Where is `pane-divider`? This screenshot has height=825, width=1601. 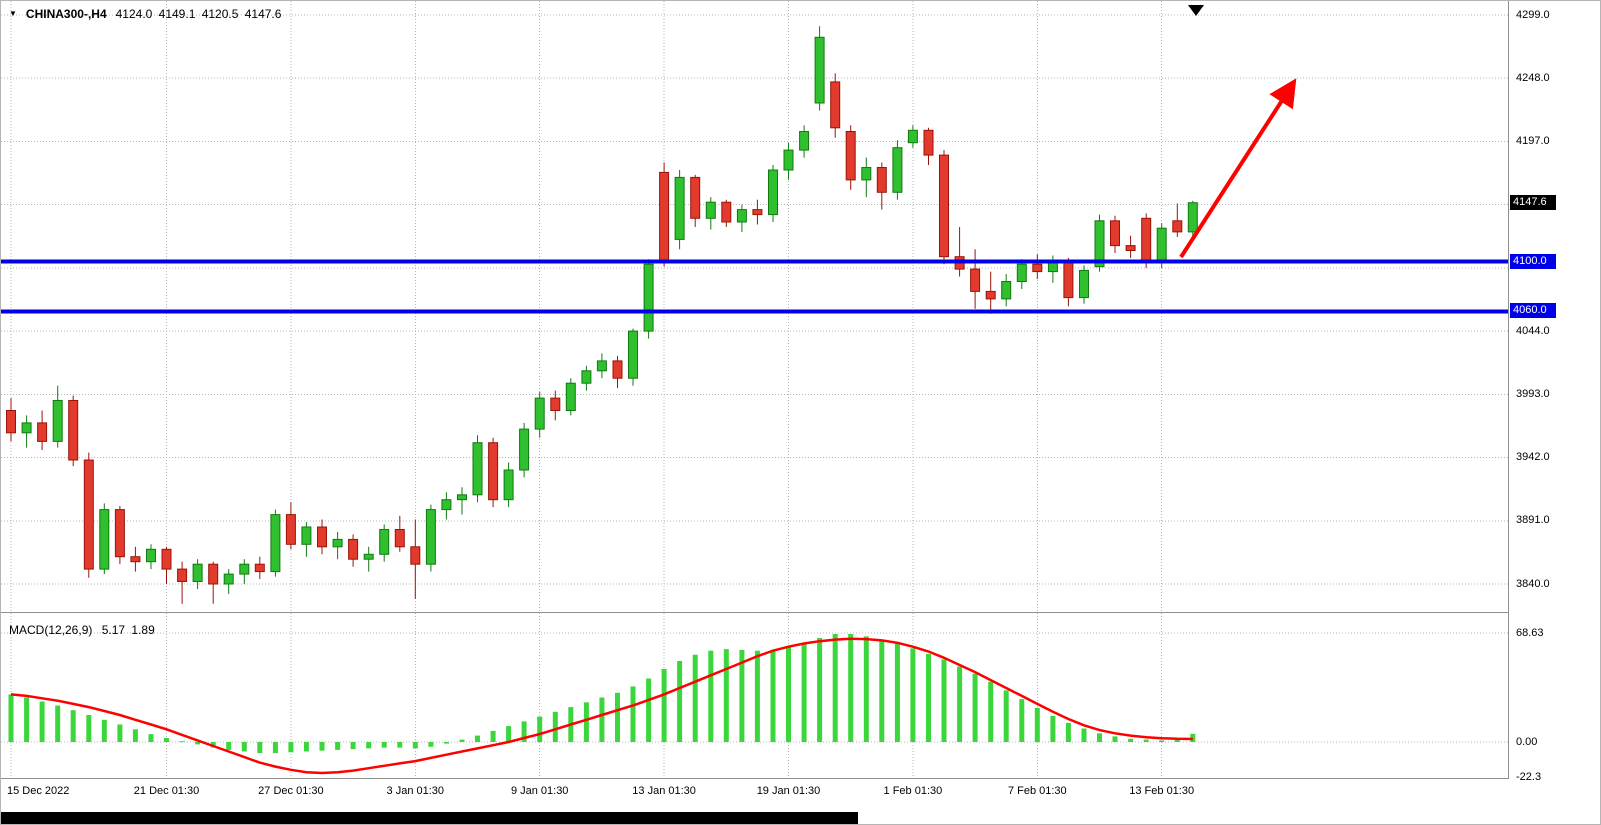 pane-divider is located at coordinates (800, 612).